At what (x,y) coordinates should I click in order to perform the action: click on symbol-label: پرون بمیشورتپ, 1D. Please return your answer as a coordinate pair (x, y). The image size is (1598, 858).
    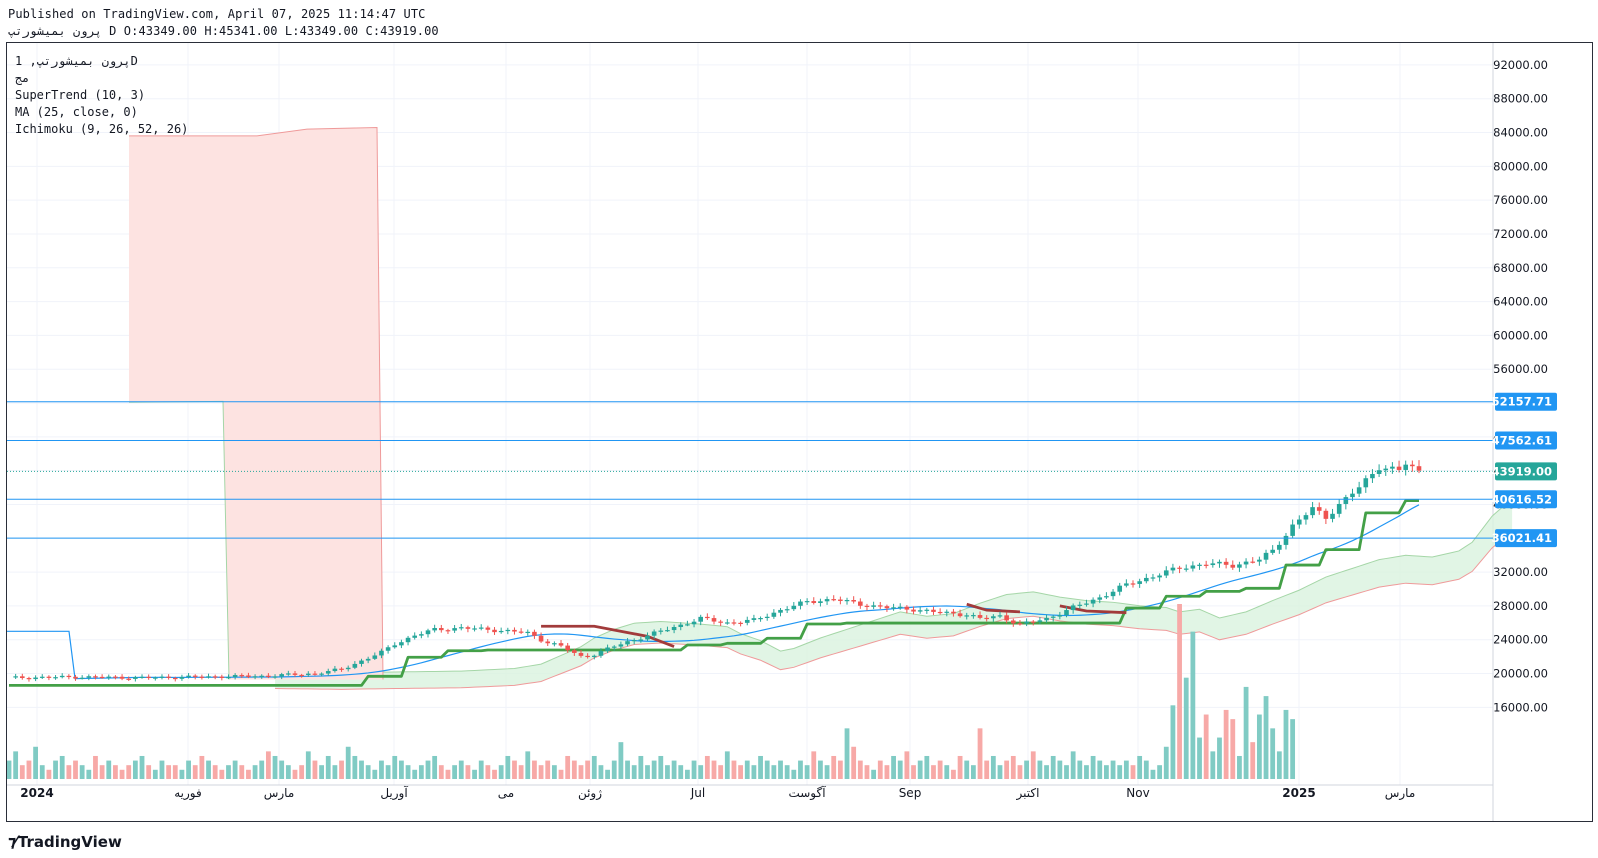
    Looking at the image, I should click on (76, 61).